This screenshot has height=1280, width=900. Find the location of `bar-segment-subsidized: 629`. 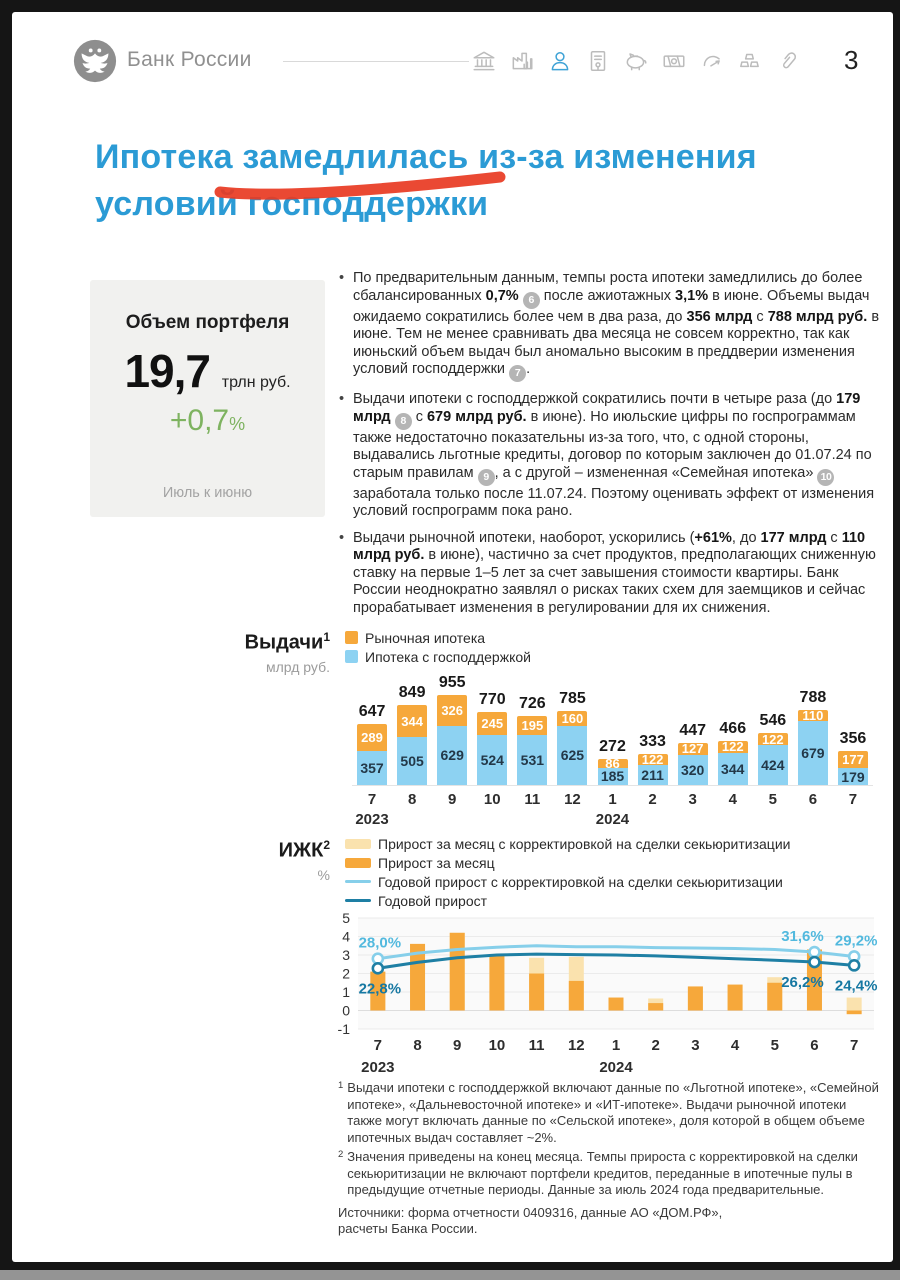

bar-segment-subsidized: 629 is located at coordinates (452, 755).